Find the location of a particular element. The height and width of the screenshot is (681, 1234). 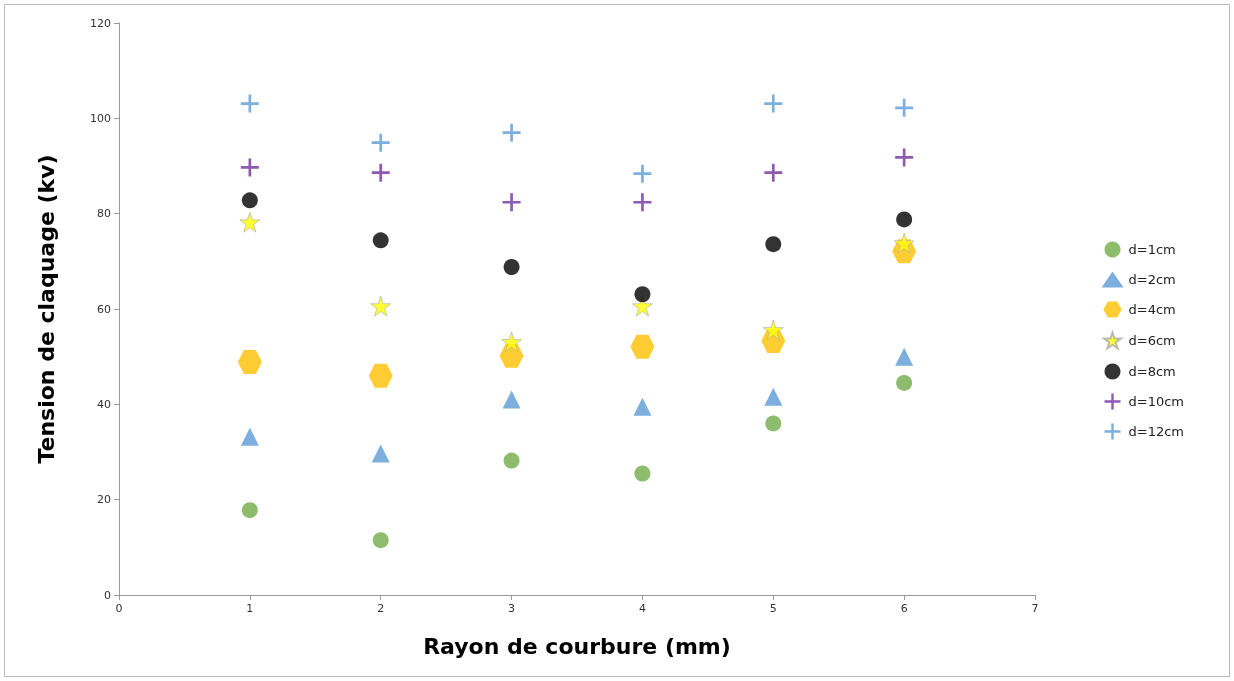

legend-label: d=4cm is located at coordinates (1152, 309).